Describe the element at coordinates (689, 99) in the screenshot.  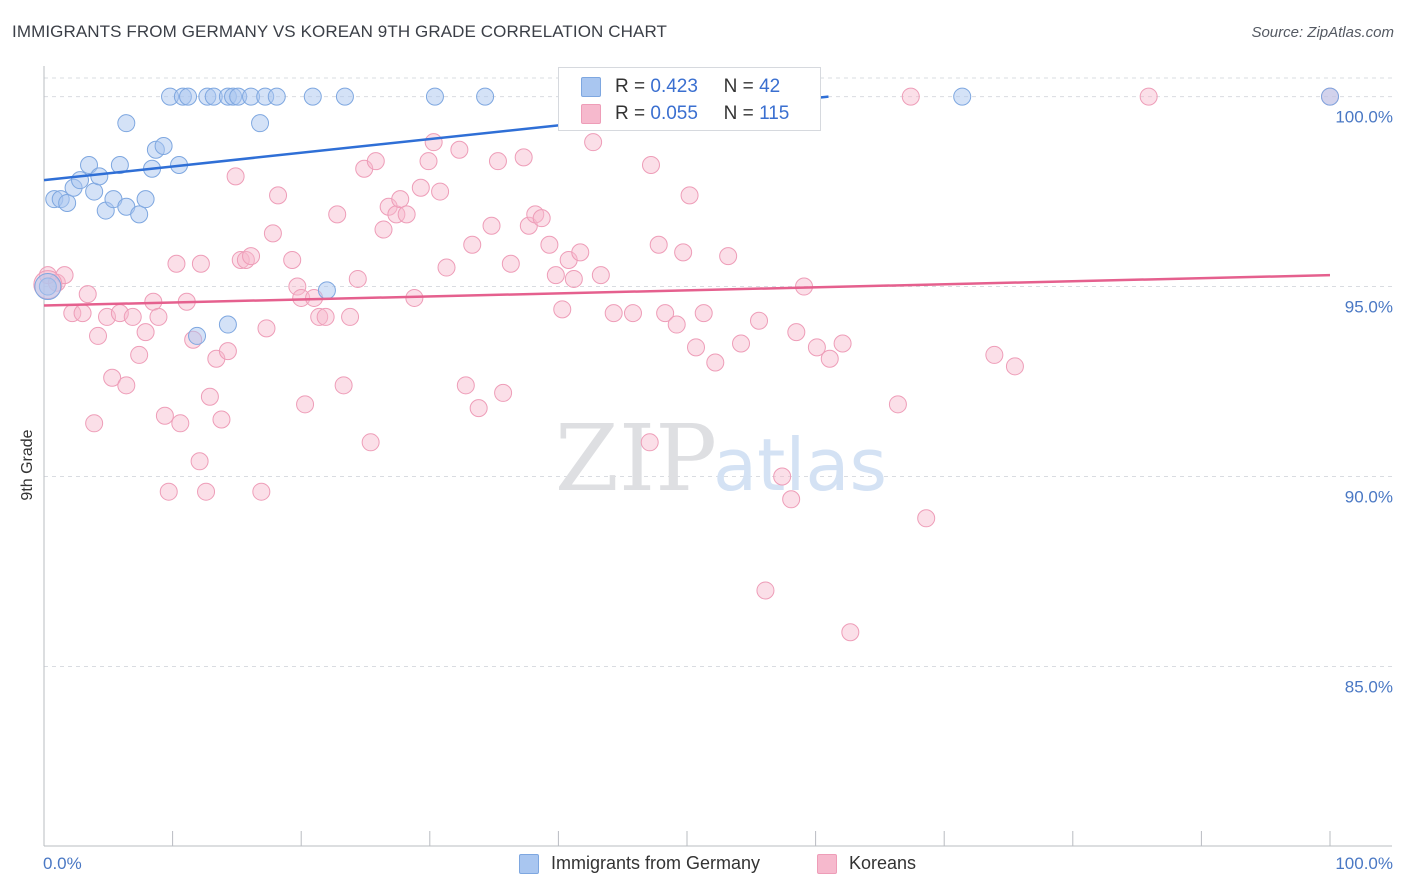
I see `correlation-legend: R = 0.423 N = 42 R = 0.055 N = 115` at that location.